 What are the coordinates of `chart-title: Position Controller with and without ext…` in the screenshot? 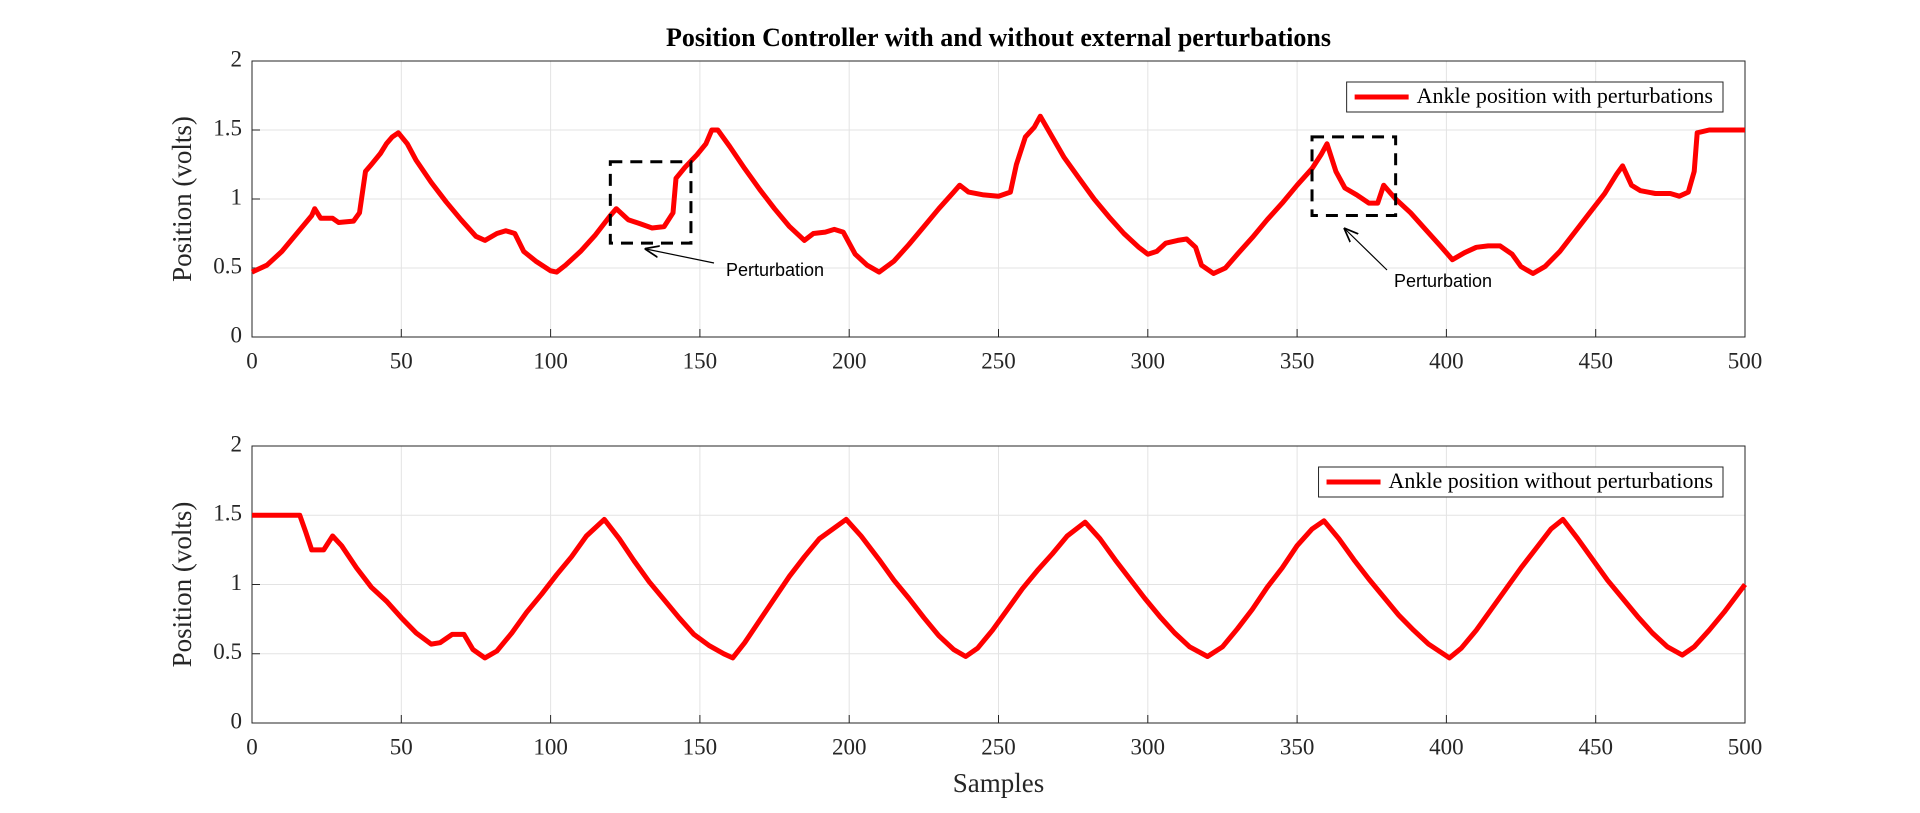 It's located at (998, 37).